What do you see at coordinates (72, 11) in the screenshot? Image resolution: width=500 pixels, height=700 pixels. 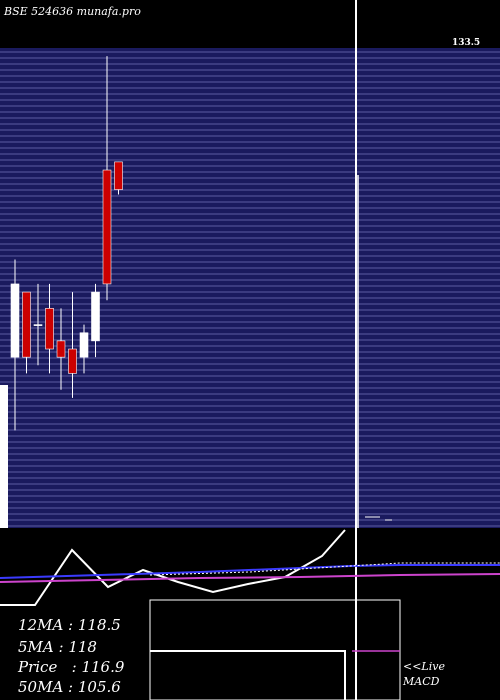 I see `chart-title: BSE 524636 munafa.pro` at bounding box center [72, 11].